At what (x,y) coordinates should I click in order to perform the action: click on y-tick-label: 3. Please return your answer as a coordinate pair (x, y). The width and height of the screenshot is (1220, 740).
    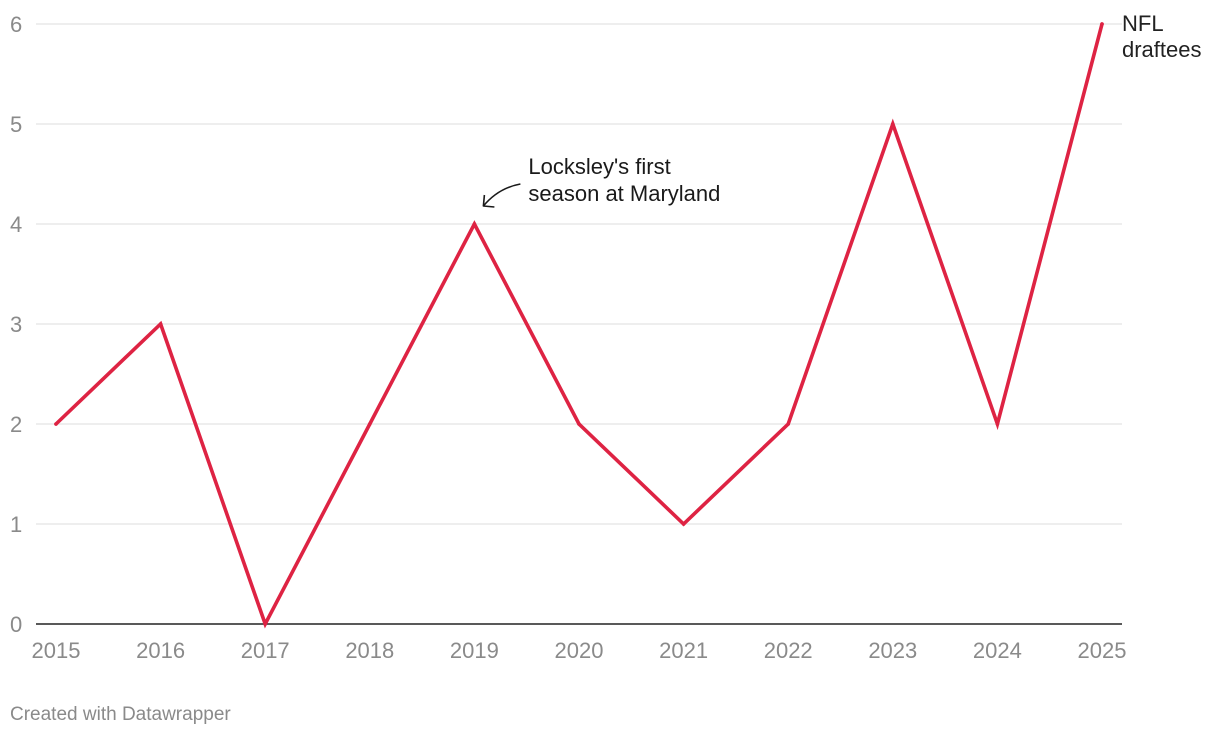
    Looking at the image, I should click on (16, 324).